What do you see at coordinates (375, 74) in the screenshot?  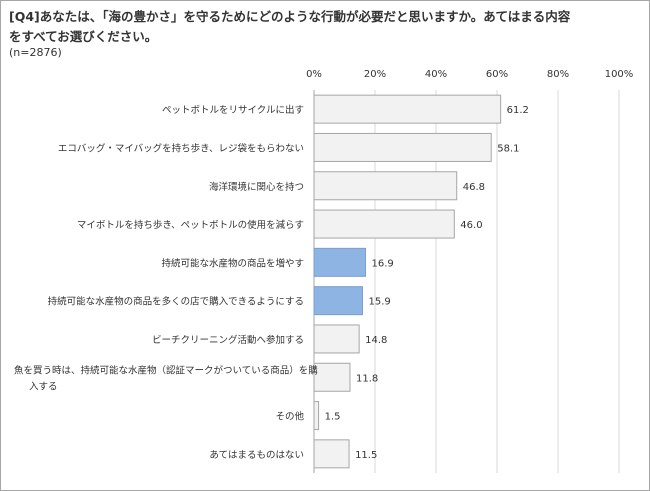 I see `x-tick-label: 20%` at bounding box center [375, 74].